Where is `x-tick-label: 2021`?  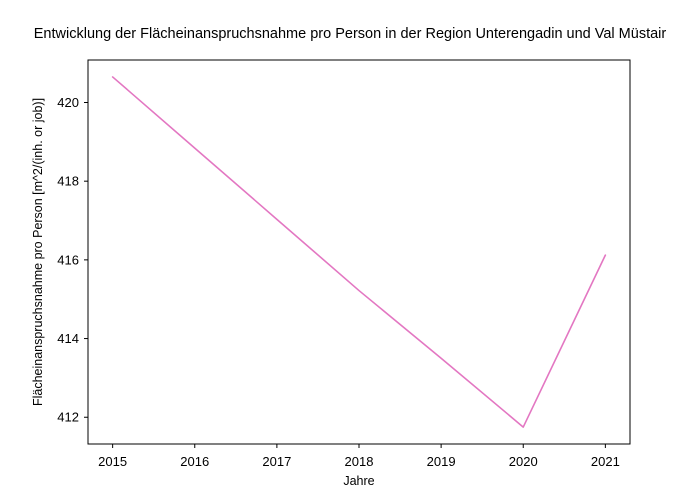
x-tick-label: 2021 is located at coordinates (605, 461).